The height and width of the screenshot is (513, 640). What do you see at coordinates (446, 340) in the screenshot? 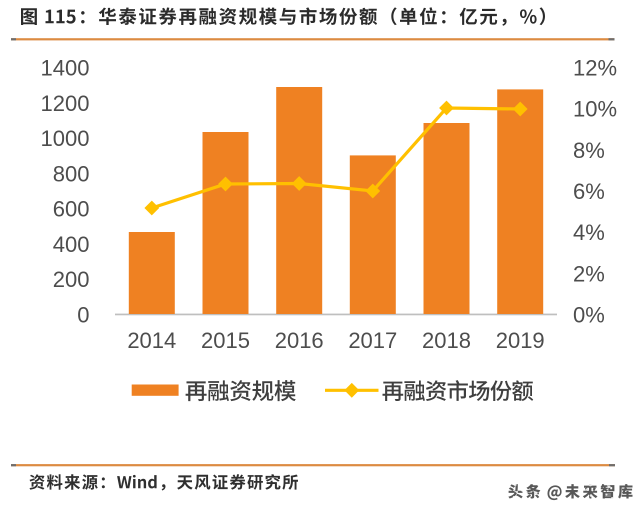
I see `svg-text: 2018` at bounding box center [446, 340].